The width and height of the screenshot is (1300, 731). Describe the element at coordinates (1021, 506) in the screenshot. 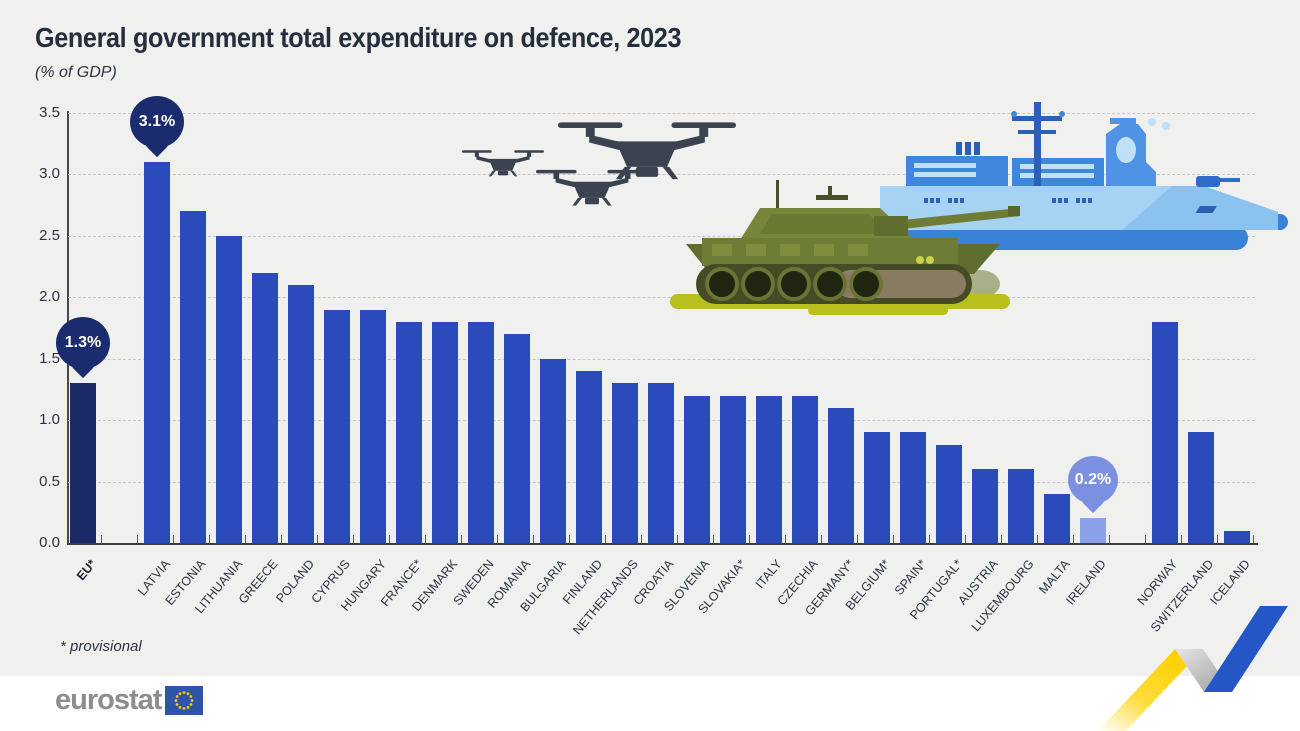

I see `bar-luxembourg` at that location.